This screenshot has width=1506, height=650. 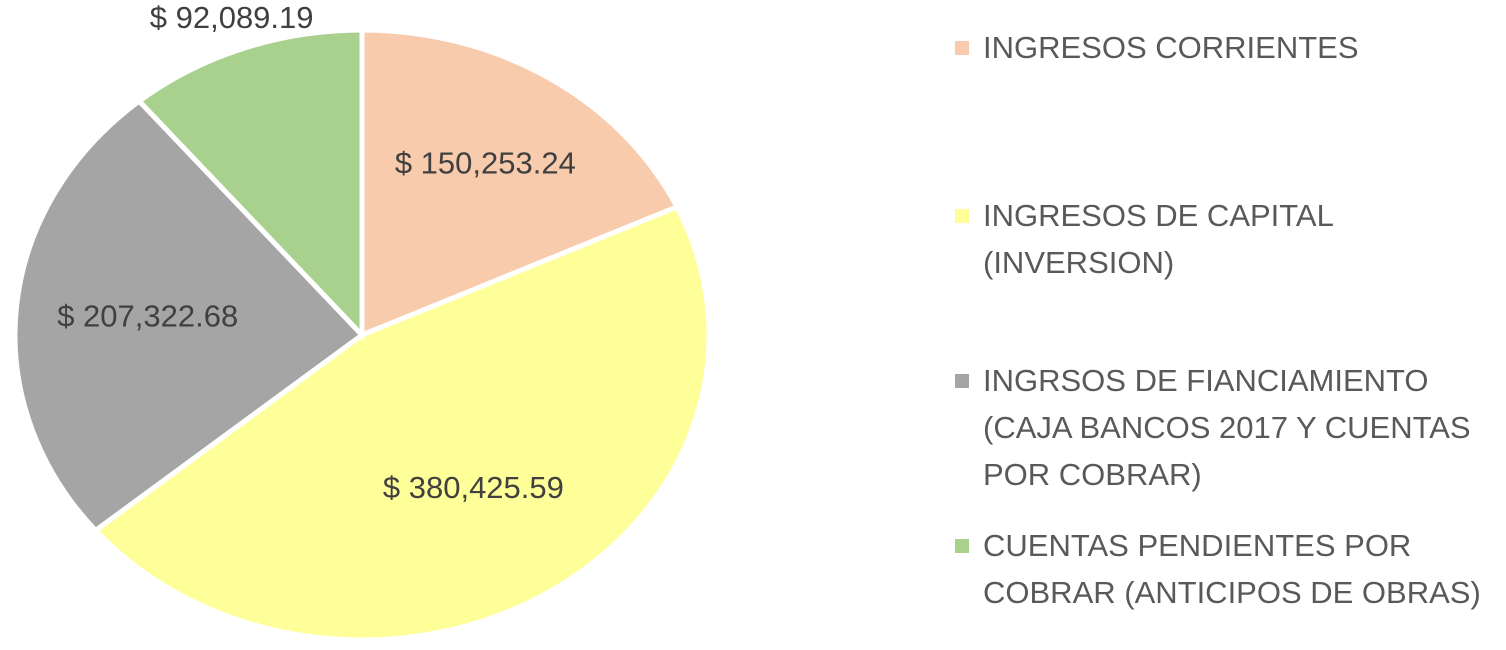 I want to click on data-label: $ 380,425.59, so click(x=473, y=487).